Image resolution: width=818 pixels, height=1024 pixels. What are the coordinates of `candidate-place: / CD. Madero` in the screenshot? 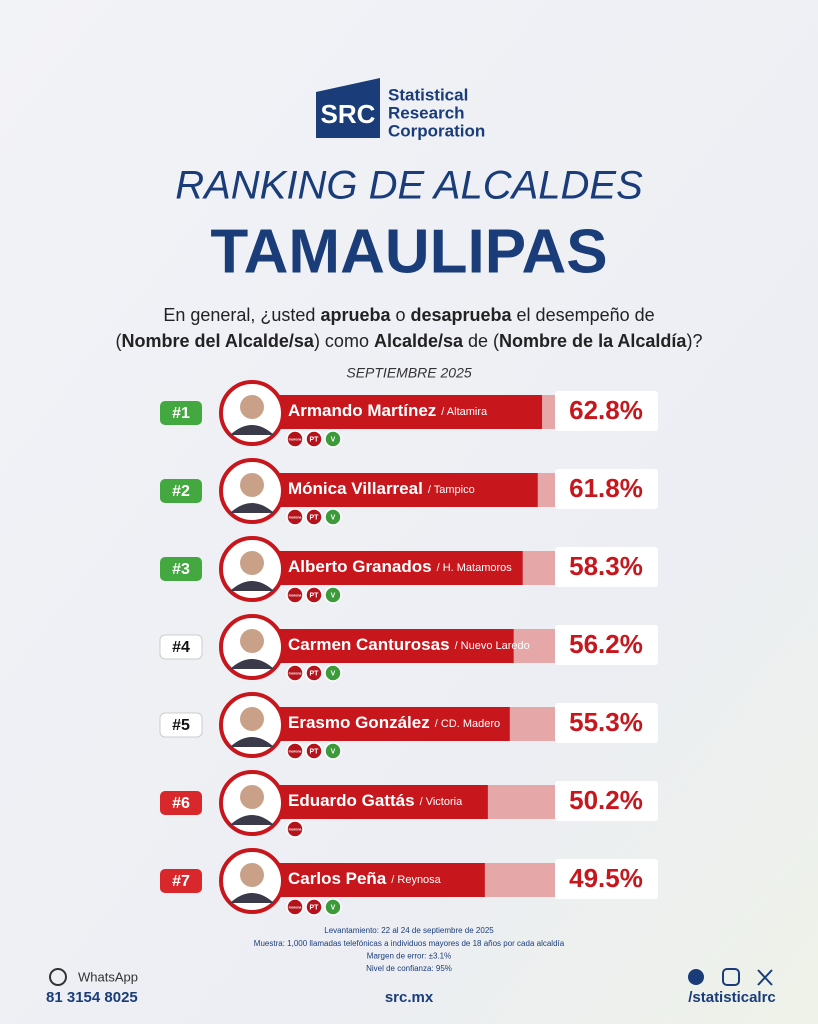 It's located at (467, 724).